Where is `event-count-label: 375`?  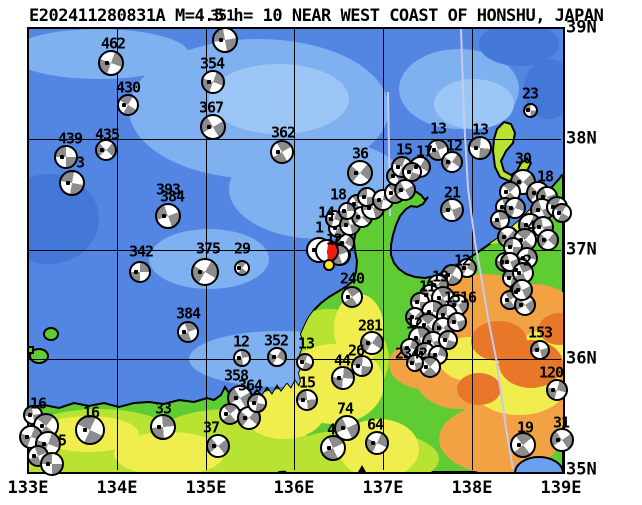 event-count-label: 375 is located at coordinates (208, 248).